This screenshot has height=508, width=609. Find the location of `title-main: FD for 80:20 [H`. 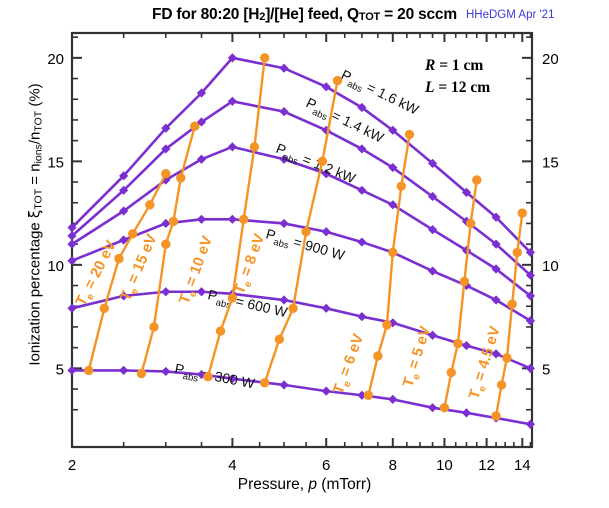

title-main: FD for 80:20 [H is located at coordinates (206, 14).